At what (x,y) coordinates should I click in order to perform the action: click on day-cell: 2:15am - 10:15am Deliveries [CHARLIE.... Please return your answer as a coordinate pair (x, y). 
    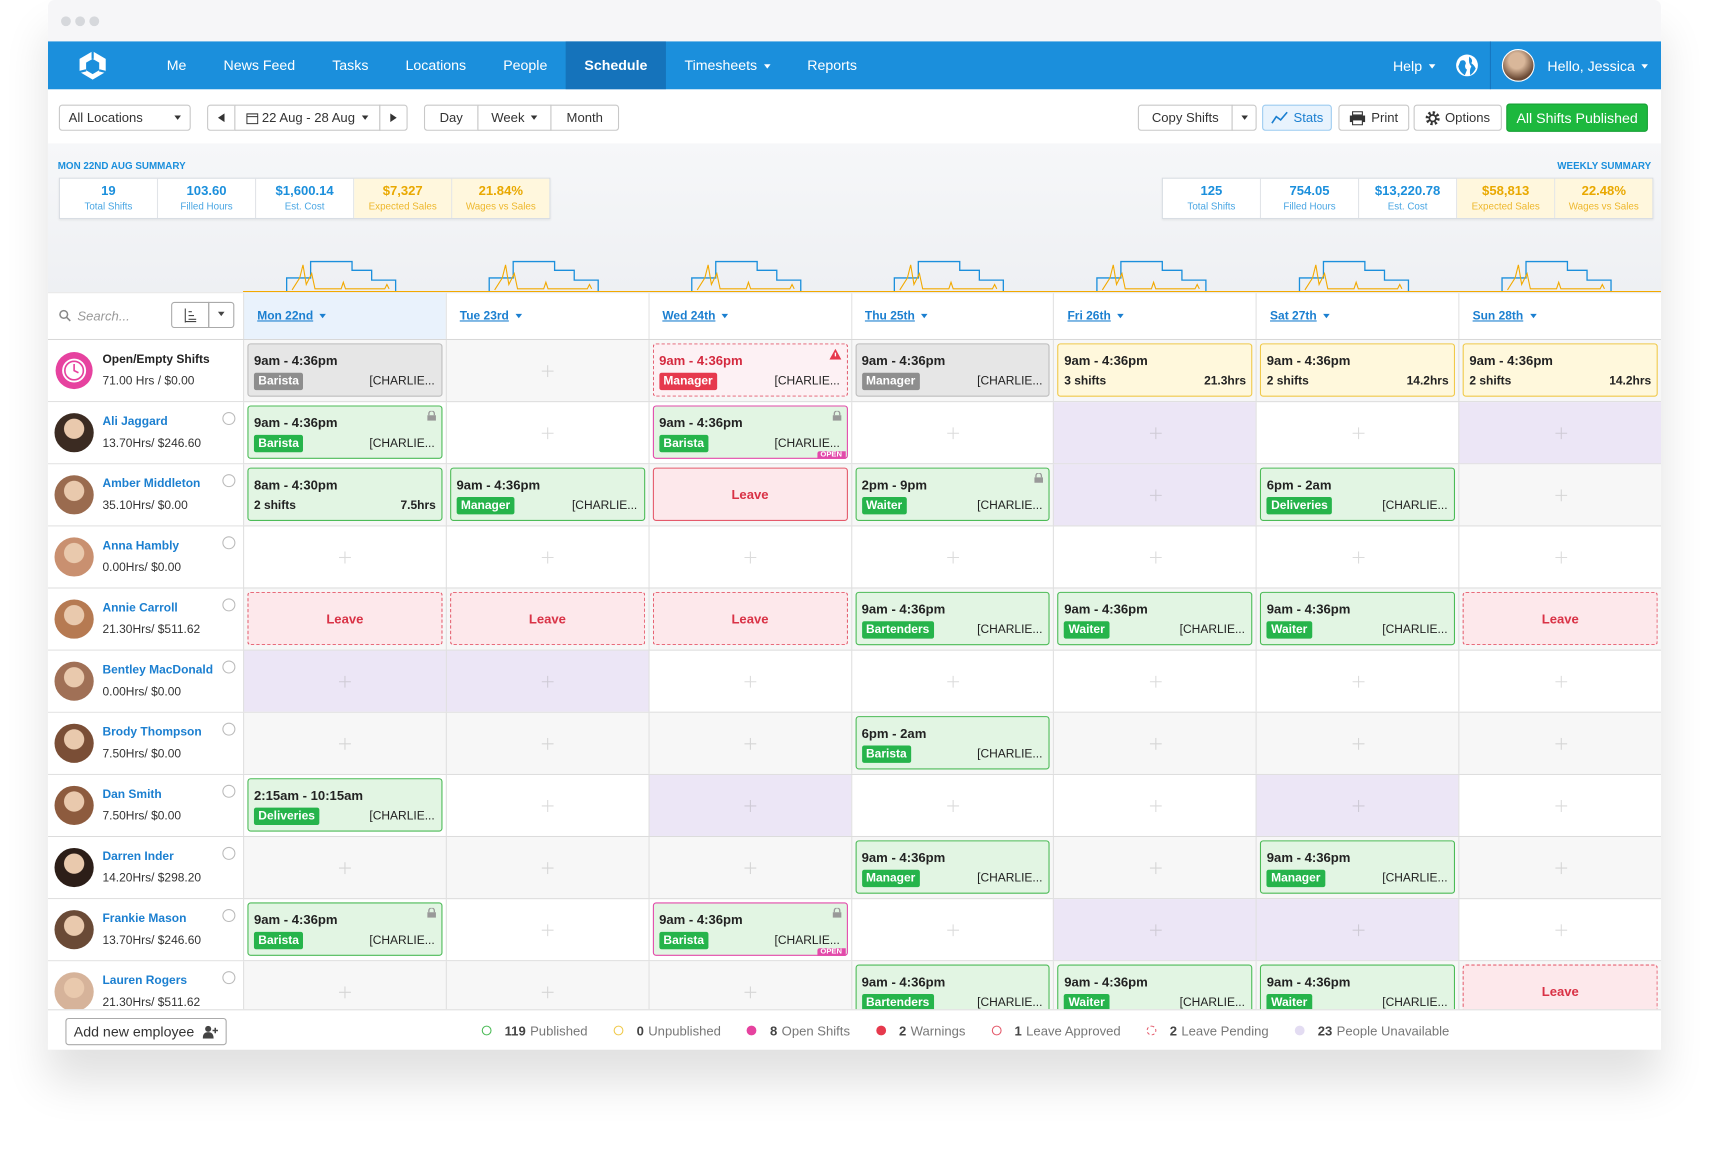
    Looking at the image, I should click on (344, 805).